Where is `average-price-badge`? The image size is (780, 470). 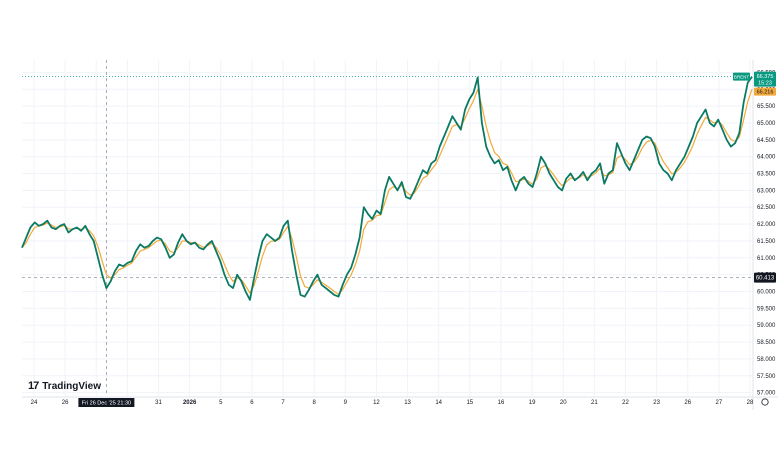
average-price-badge is located at coordinates (765, 91).